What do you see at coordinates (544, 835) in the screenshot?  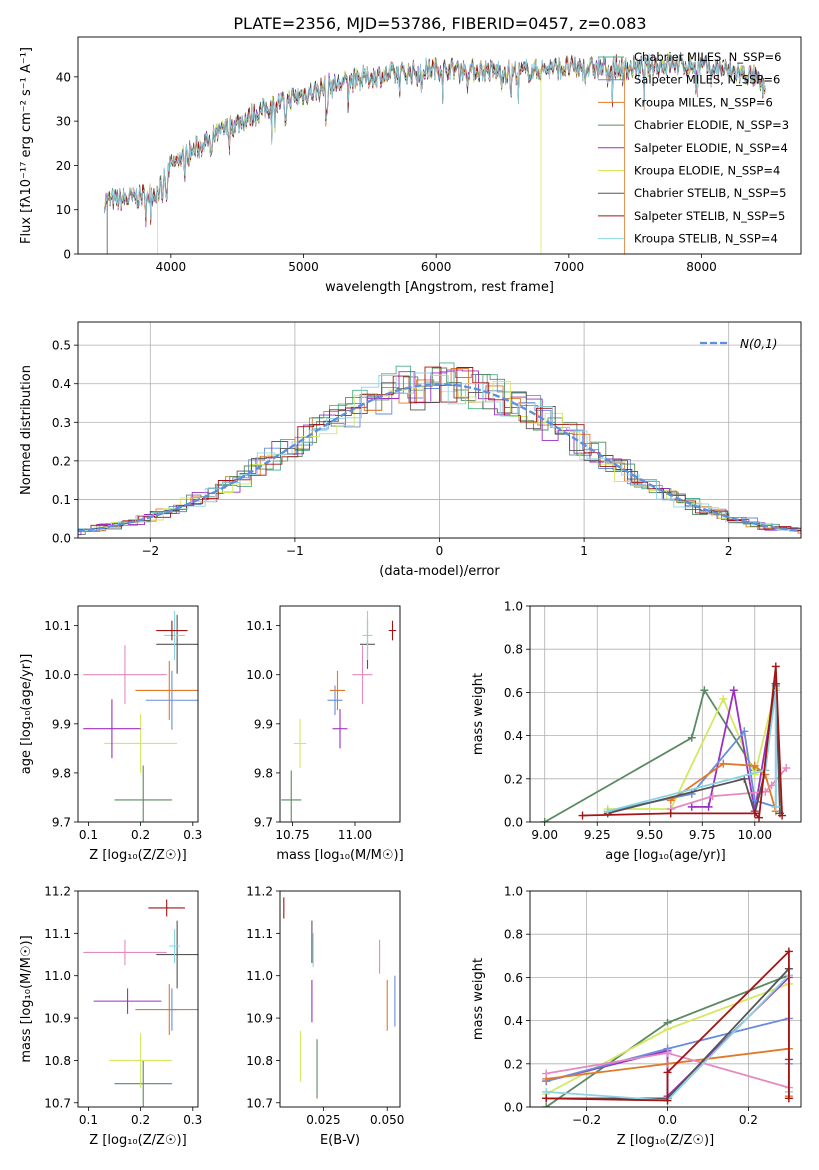 I see `x-tick-label: 9.00` at bounding box center [544, 835].